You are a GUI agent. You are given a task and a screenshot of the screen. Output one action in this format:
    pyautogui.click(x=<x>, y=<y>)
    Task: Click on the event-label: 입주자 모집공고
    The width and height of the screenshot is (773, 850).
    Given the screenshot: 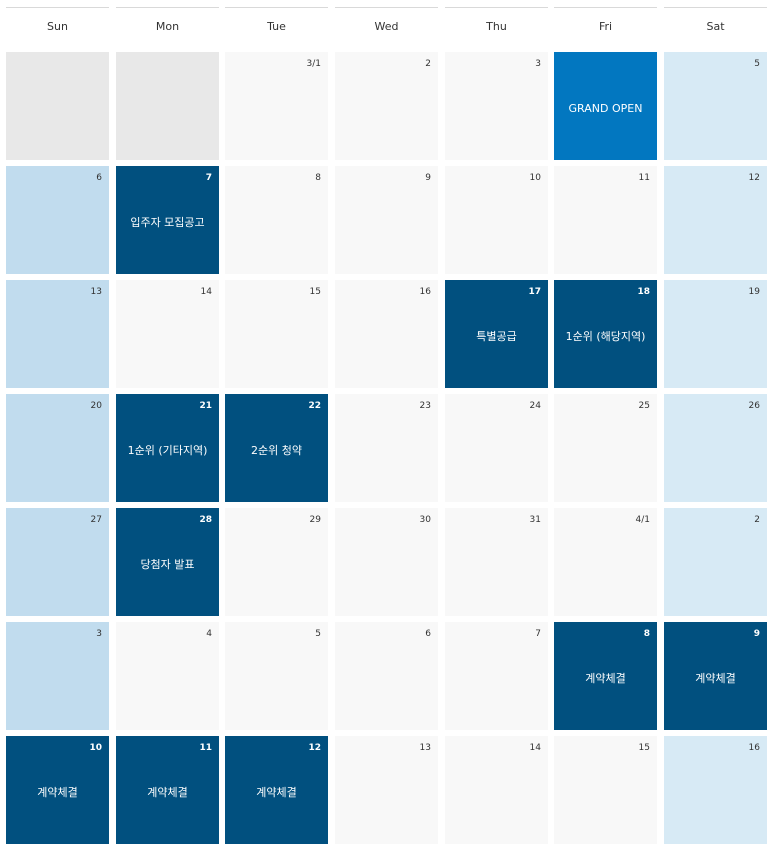 What is the action you would take?
    pyautogui.click(x=167, y=222)
    